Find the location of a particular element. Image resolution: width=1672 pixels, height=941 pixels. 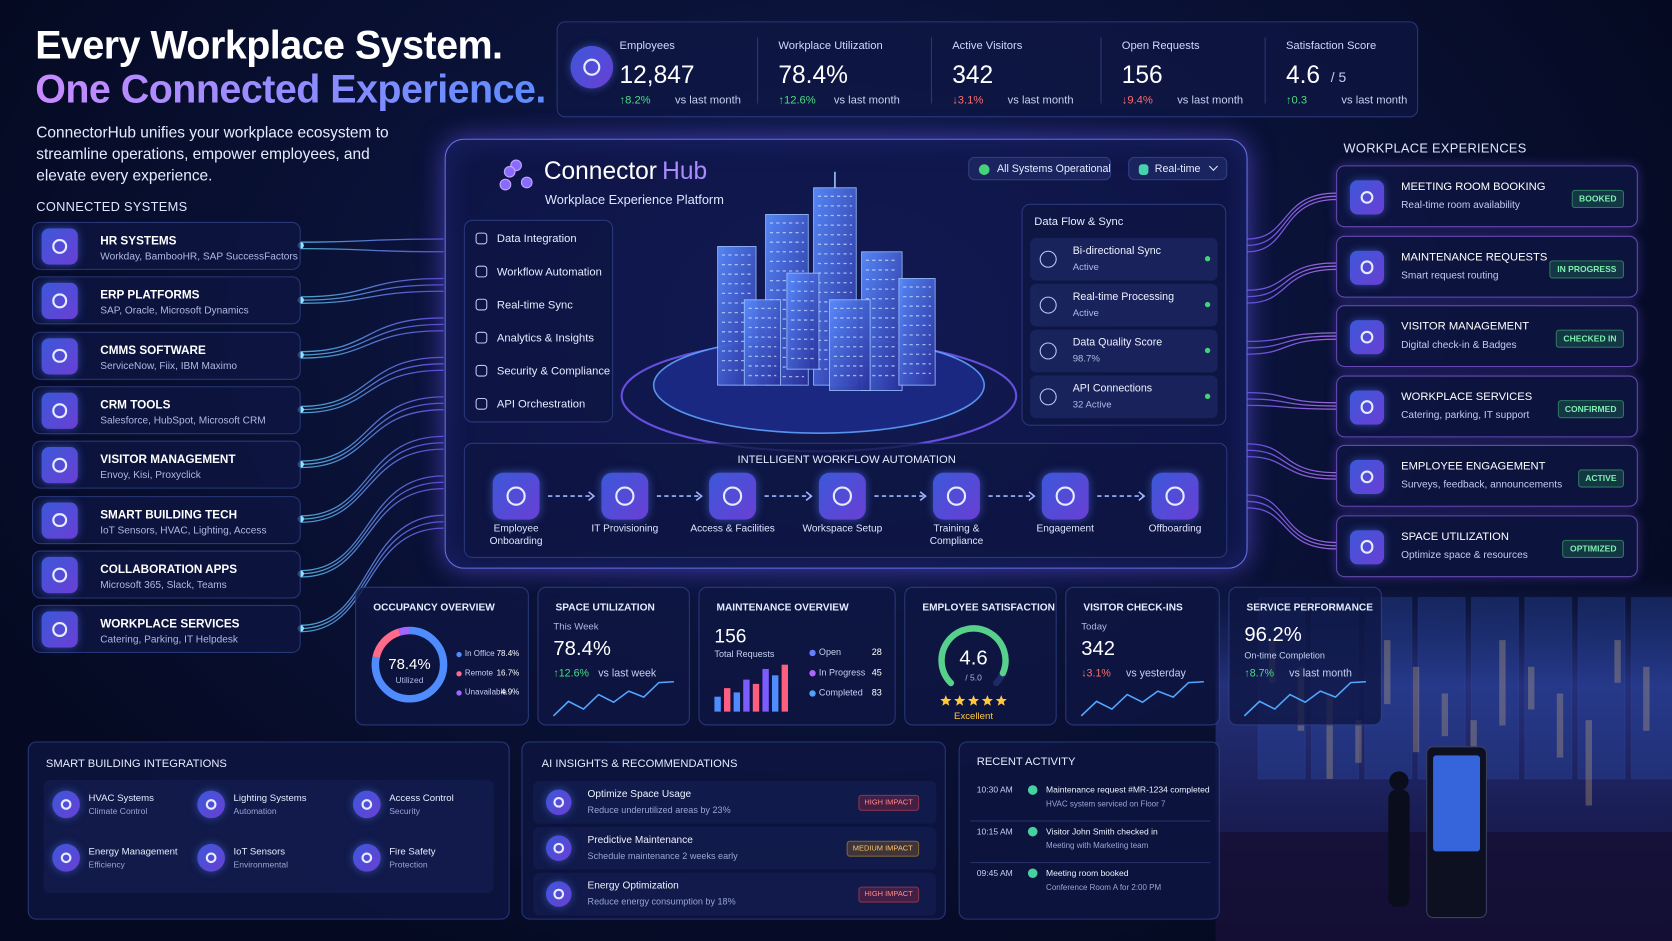

metric-title: OCCUPANCY OVERVIEW is located at coordinates (434, 607).